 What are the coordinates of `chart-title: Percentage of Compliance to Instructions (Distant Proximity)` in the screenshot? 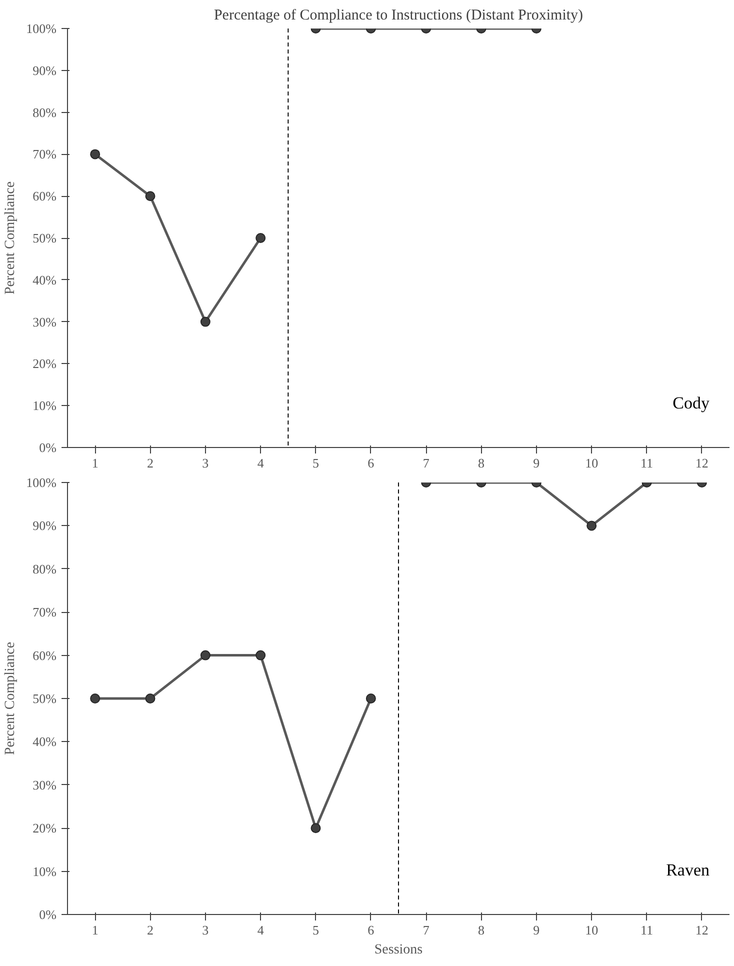 It's located at (399, 16).